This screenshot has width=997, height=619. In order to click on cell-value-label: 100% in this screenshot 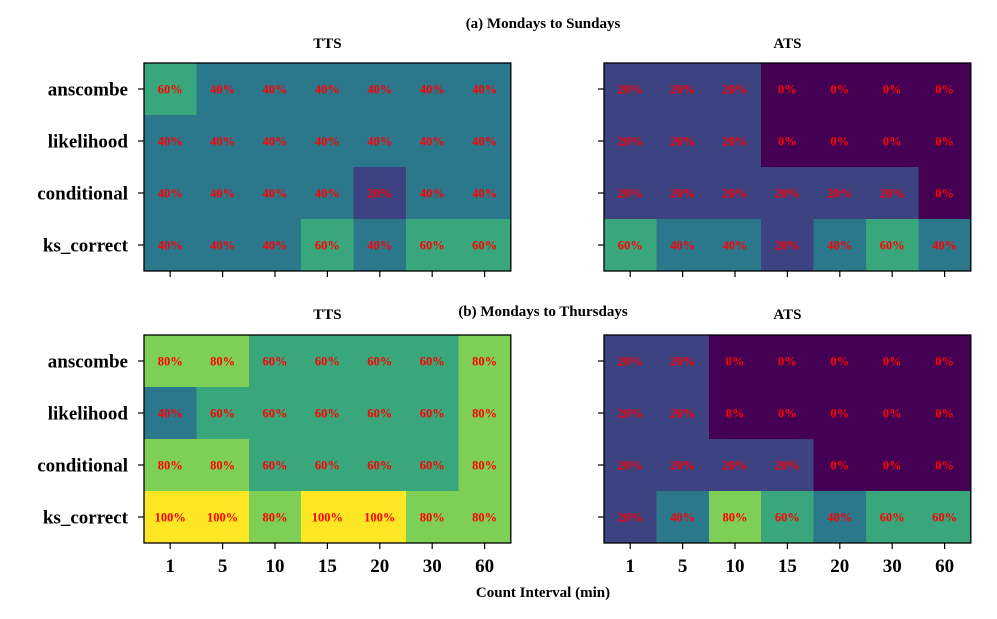, I will do `click(379, 518)`.